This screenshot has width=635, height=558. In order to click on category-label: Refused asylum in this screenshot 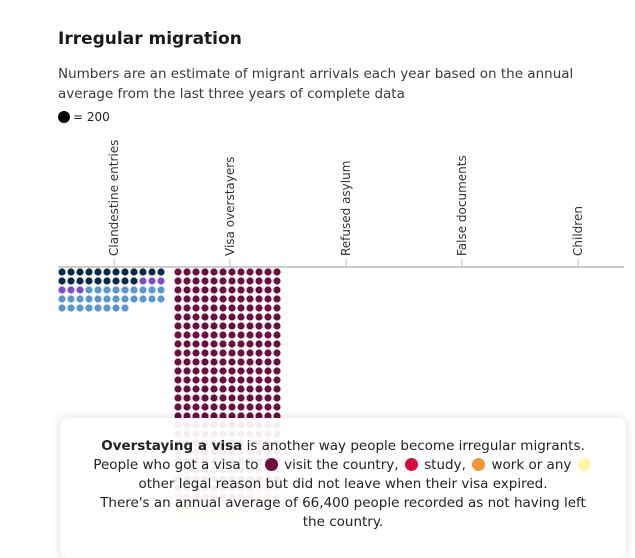, I will do `click(346, 208)`.